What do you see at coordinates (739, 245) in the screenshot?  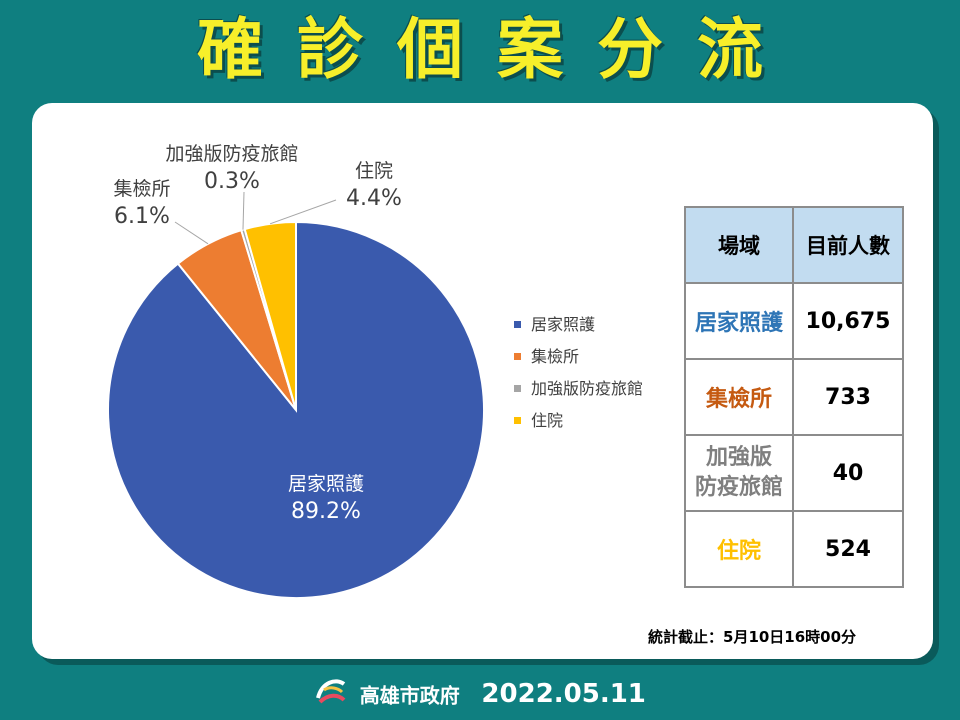 I see `table-header-venue: 場域` at bounding box center [739, 245].